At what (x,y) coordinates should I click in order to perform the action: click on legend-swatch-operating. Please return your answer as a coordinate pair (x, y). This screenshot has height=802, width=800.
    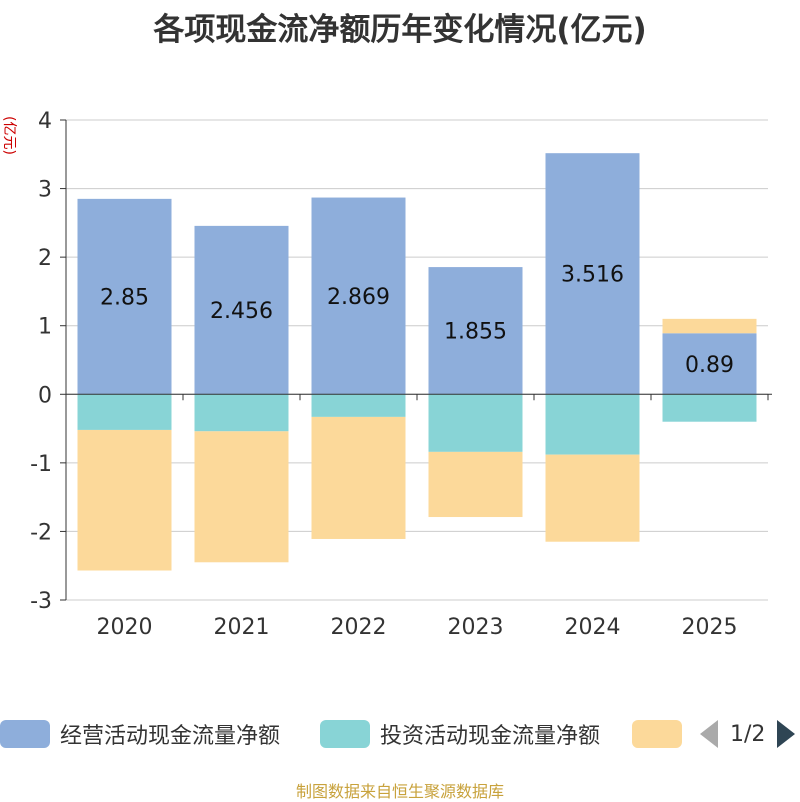
    Looking at the image, I should click on (25, 734).